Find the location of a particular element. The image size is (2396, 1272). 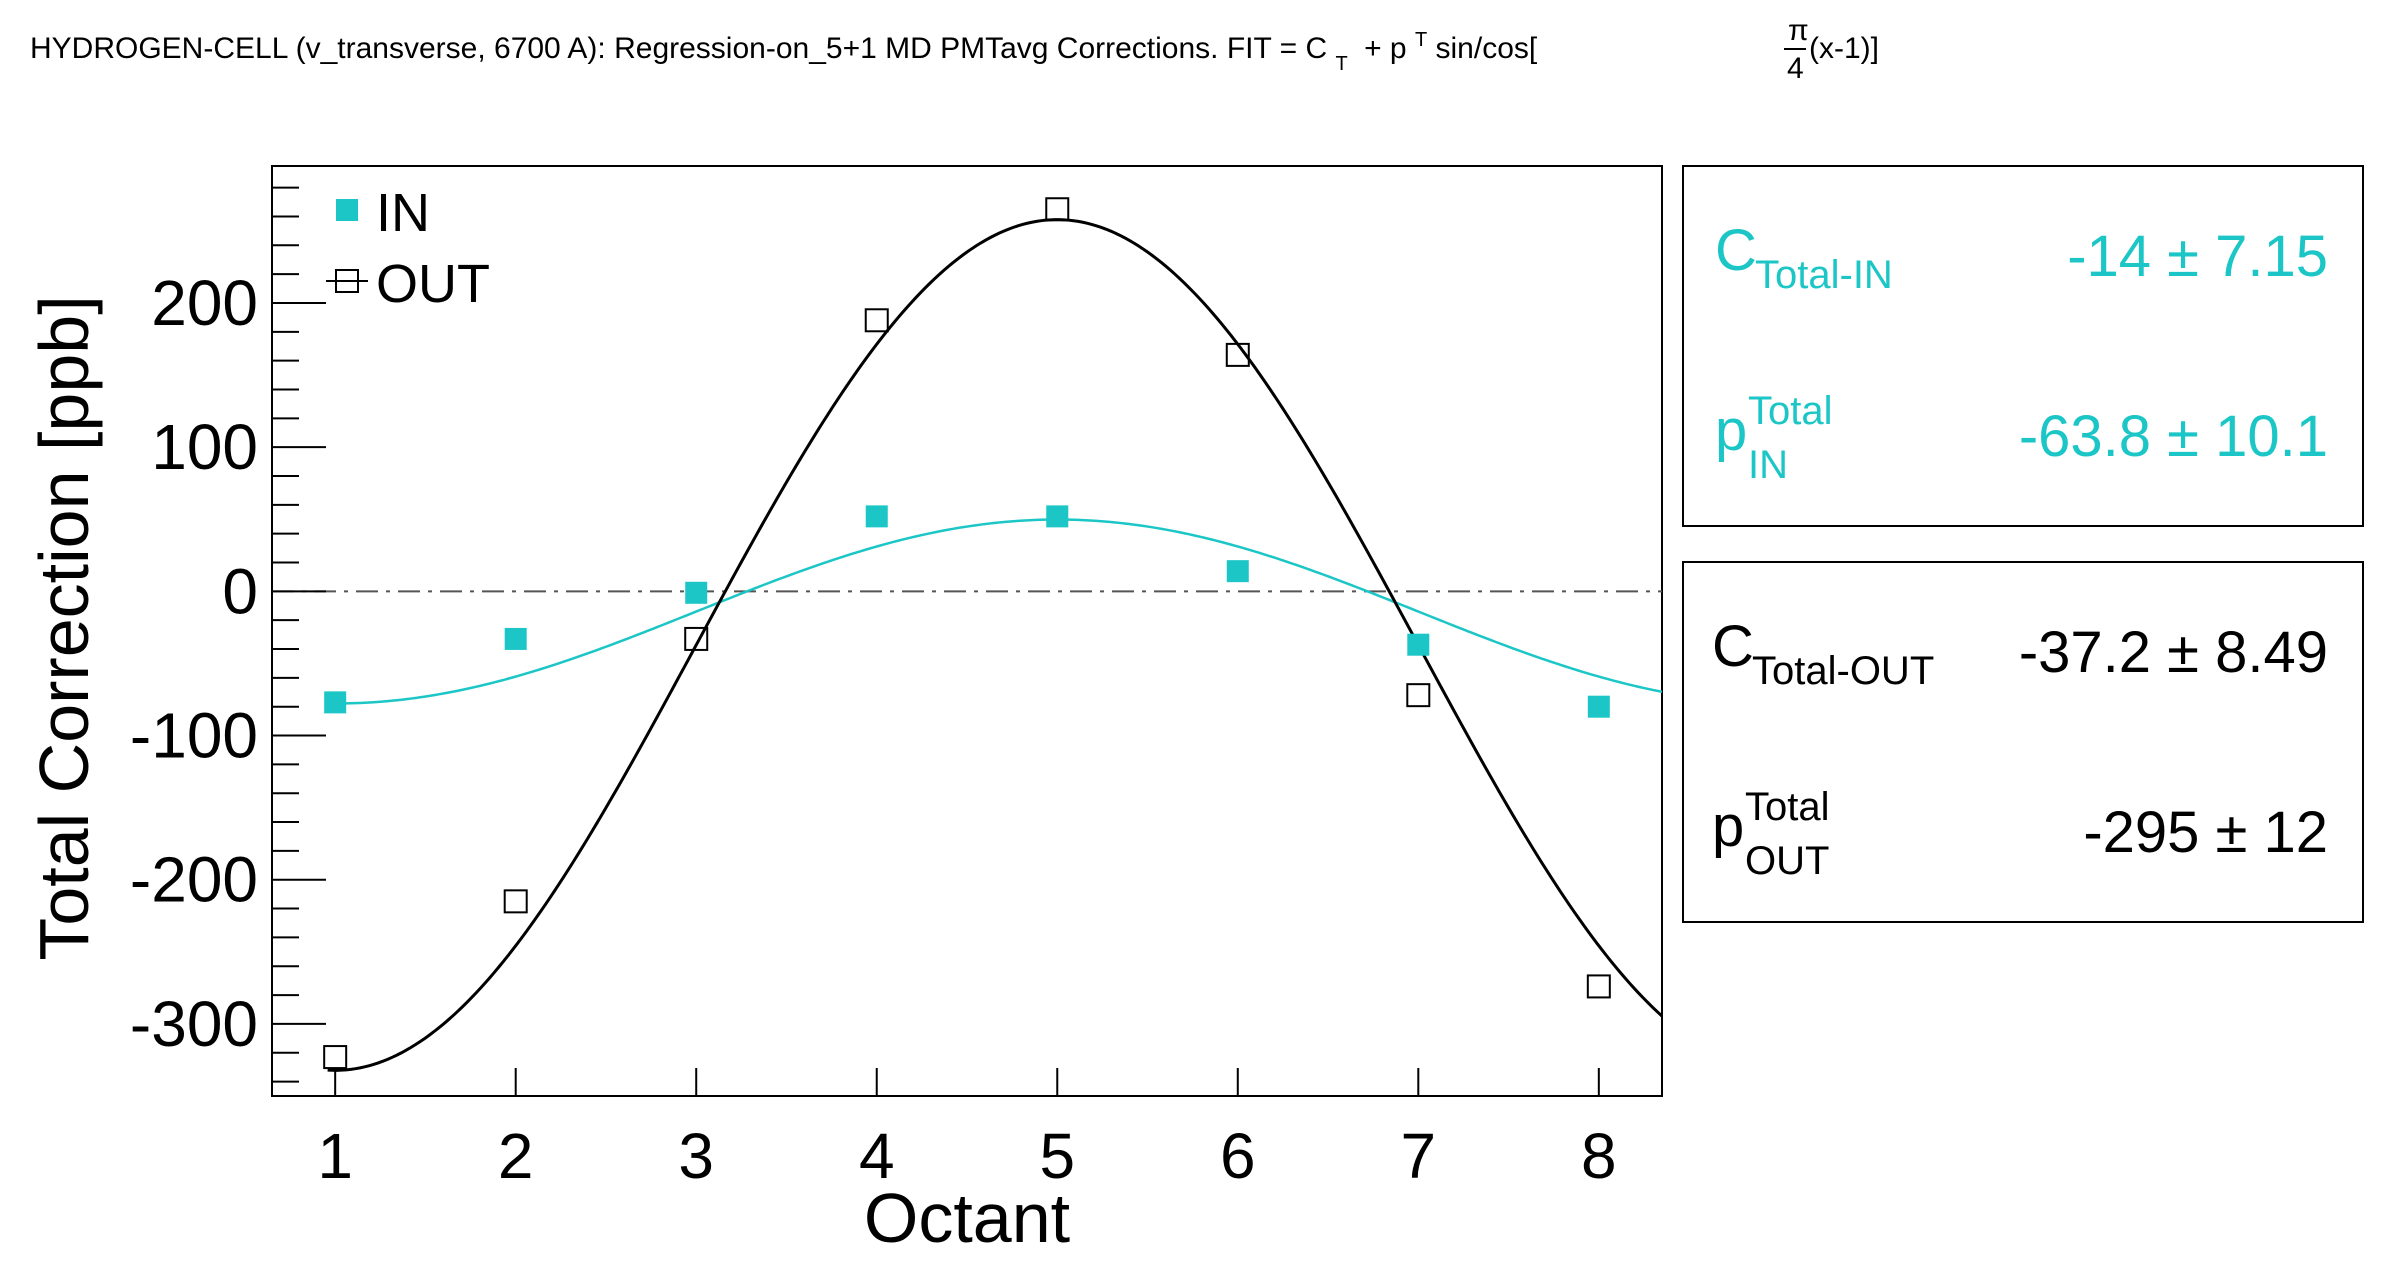

stat-out-p-value: -295 ± 12 is located at coordinates (2205, 832).